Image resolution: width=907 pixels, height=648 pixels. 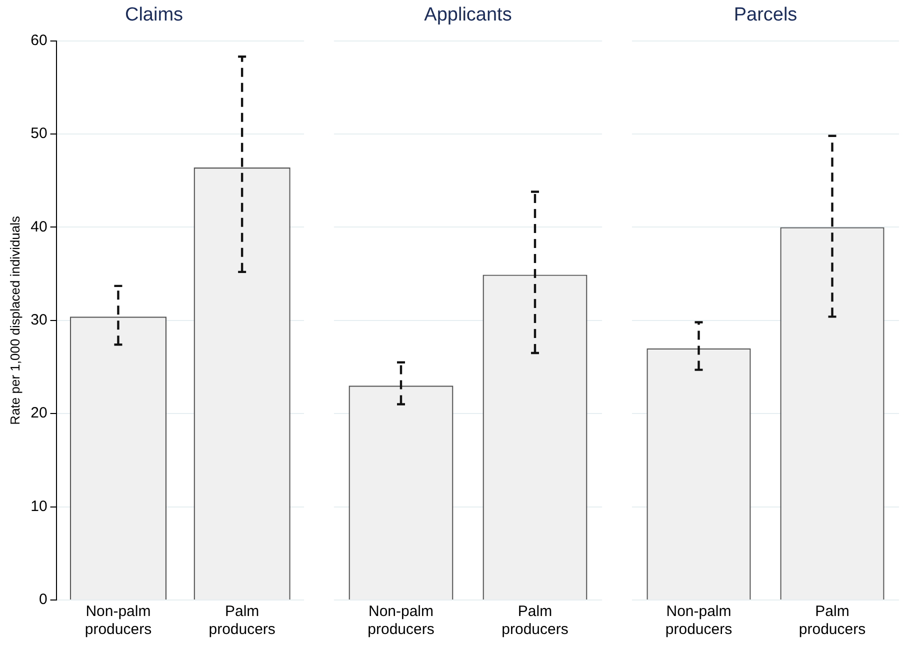 What do you see at coordinates (39, 506) in the screenshot?
I see `y-tick-label: 10` at bounding box center [39, 506].